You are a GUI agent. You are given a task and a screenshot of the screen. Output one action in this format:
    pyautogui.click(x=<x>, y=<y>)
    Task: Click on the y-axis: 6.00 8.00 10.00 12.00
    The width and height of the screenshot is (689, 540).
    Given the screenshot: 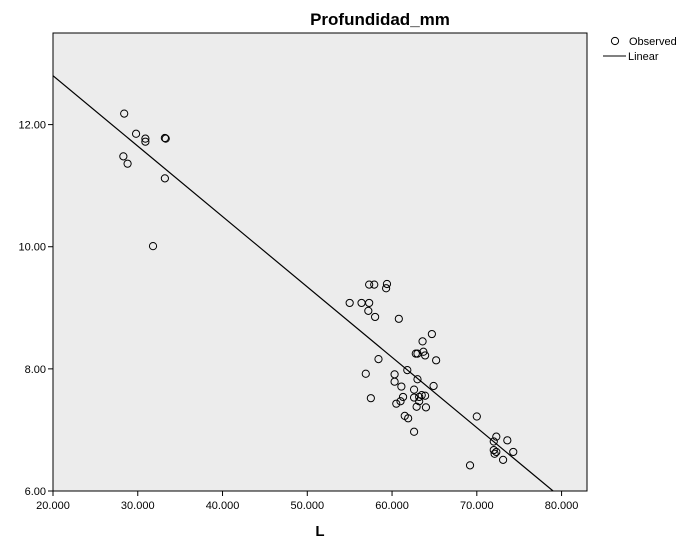 What is the action you would take?
    pyautogui.click(x=35, y=309)
    